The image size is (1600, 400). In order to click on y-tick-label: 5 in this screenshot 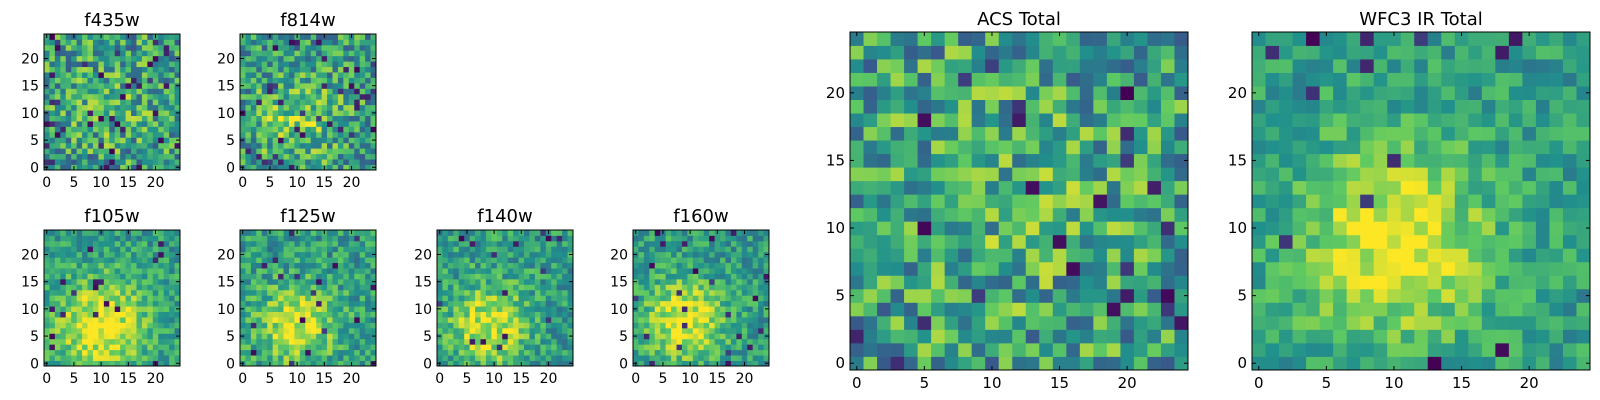, I will do `click(840, 296)`.